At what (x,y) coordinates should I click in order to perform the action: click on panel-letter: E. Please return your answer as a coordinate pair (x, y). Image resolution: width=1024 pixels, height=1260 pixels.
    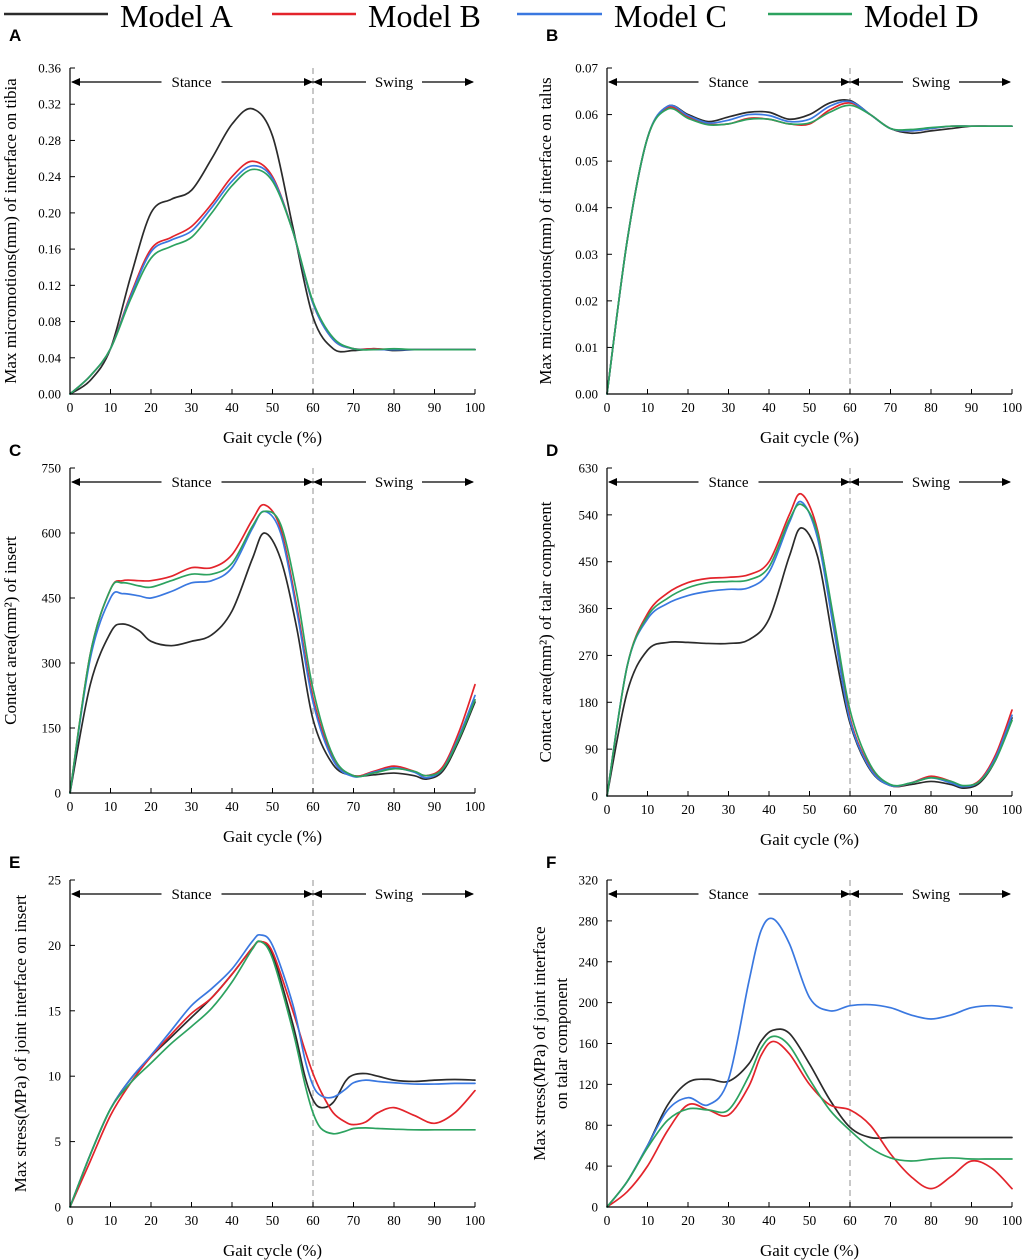
    Looking at the image, I should click on (14, 862).